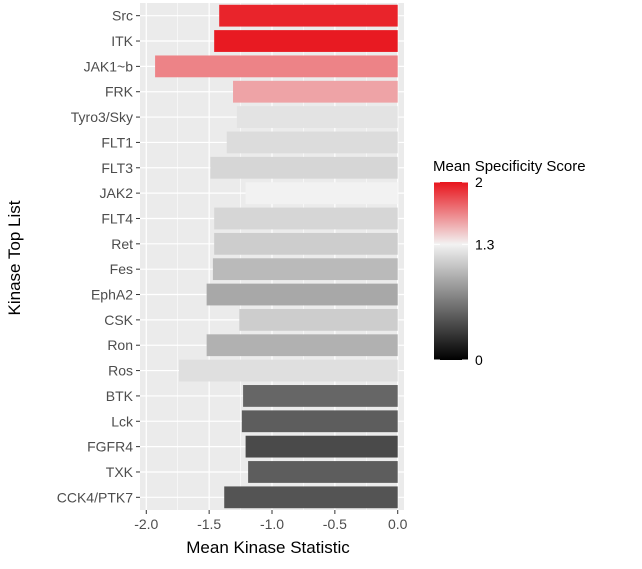 This screenshot has height=569, width=642. Describe the element at coordinates (321, 446) in the screenshot. I see `bar-fgfr4` at that location.